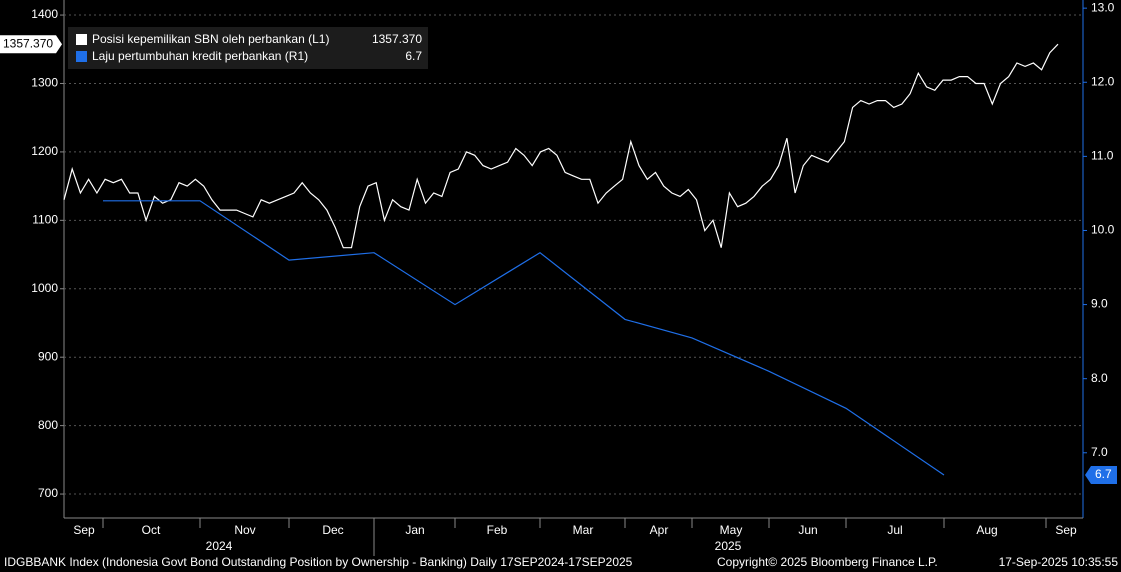 This screenshot has width=1121, height=572. What do you see at coordinates (1102, 156) in the screenshot?
I see `y2-tick-label: 11.0` at bounding box center [1102, 156].